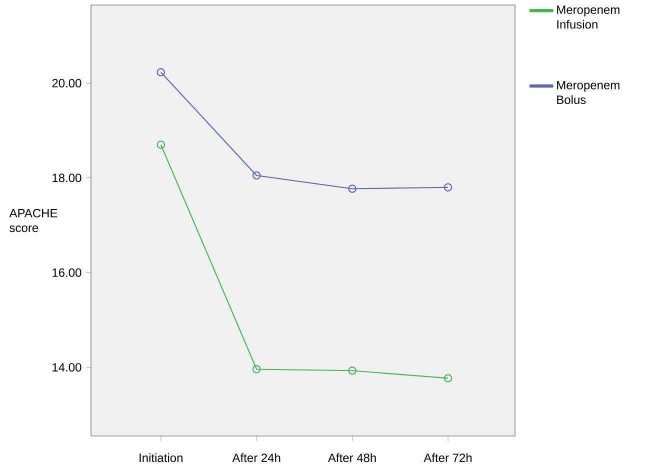 This screenshot has height=470, width=655. Describe the element at coordinates (256, 457) in the screenshot. I see `x-tick-label: After 24h` at that location.